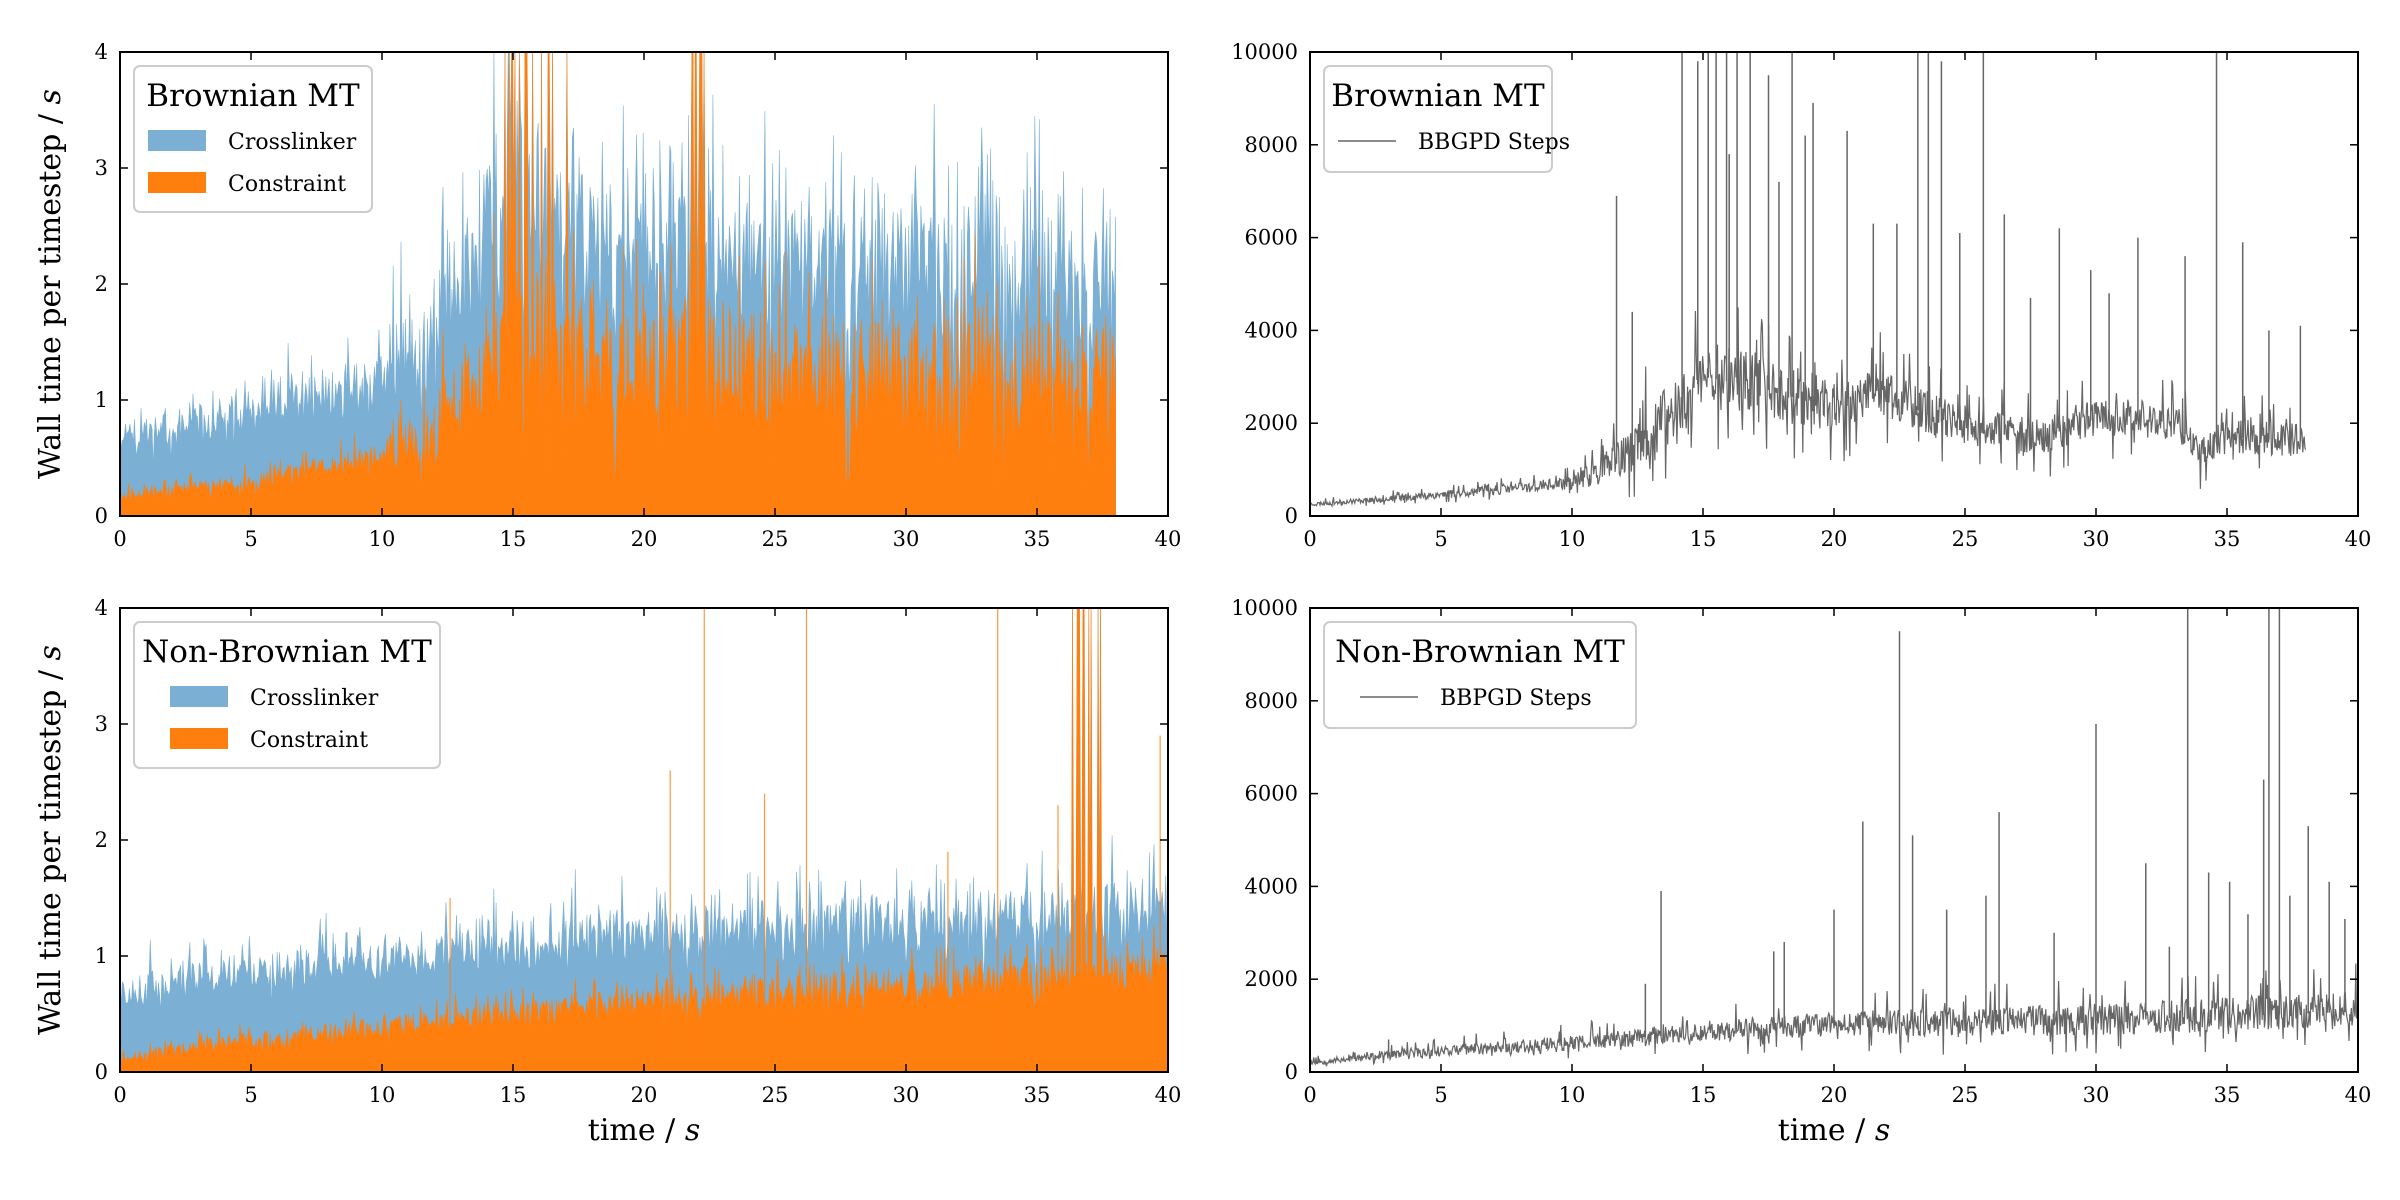 Image resolution: width=2400 pixels, height=1200 pixels. What do you see at coordinates (101, 168) in the screenshot?
I see `y-tick-label: 3` at bounding box center [101, 168].